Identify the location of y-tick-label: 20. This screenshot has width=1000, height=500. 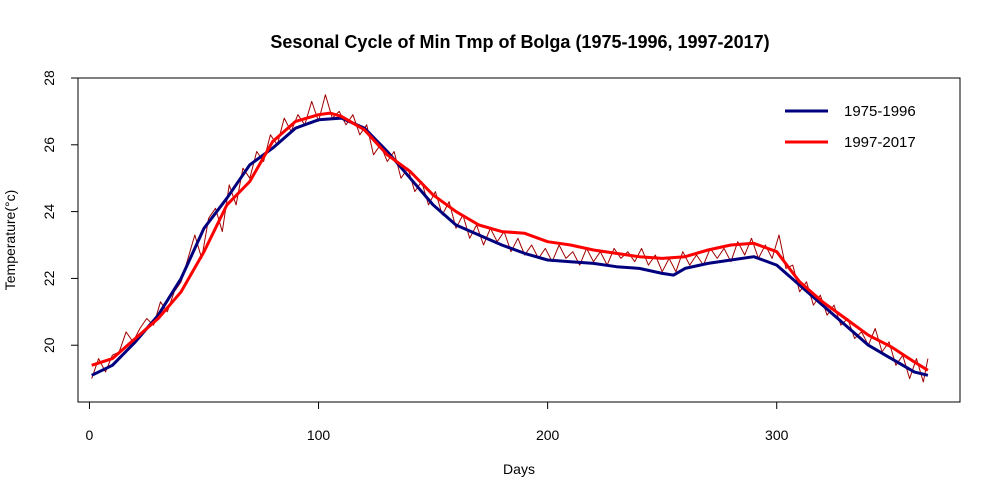
(49, 345).